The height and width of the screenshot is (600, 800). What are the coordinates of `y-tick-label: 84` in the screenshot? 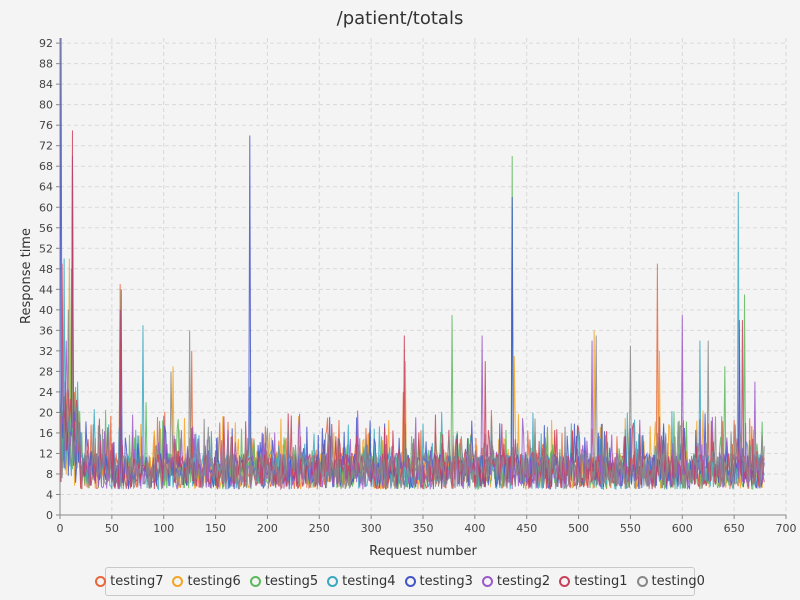 It's located at (46, 84).